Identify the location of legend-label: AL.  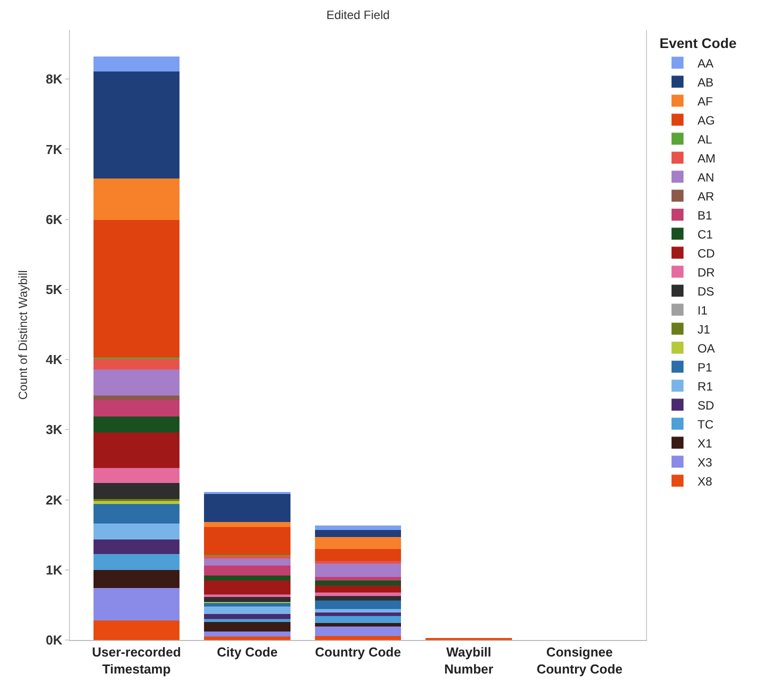
(705, 139).